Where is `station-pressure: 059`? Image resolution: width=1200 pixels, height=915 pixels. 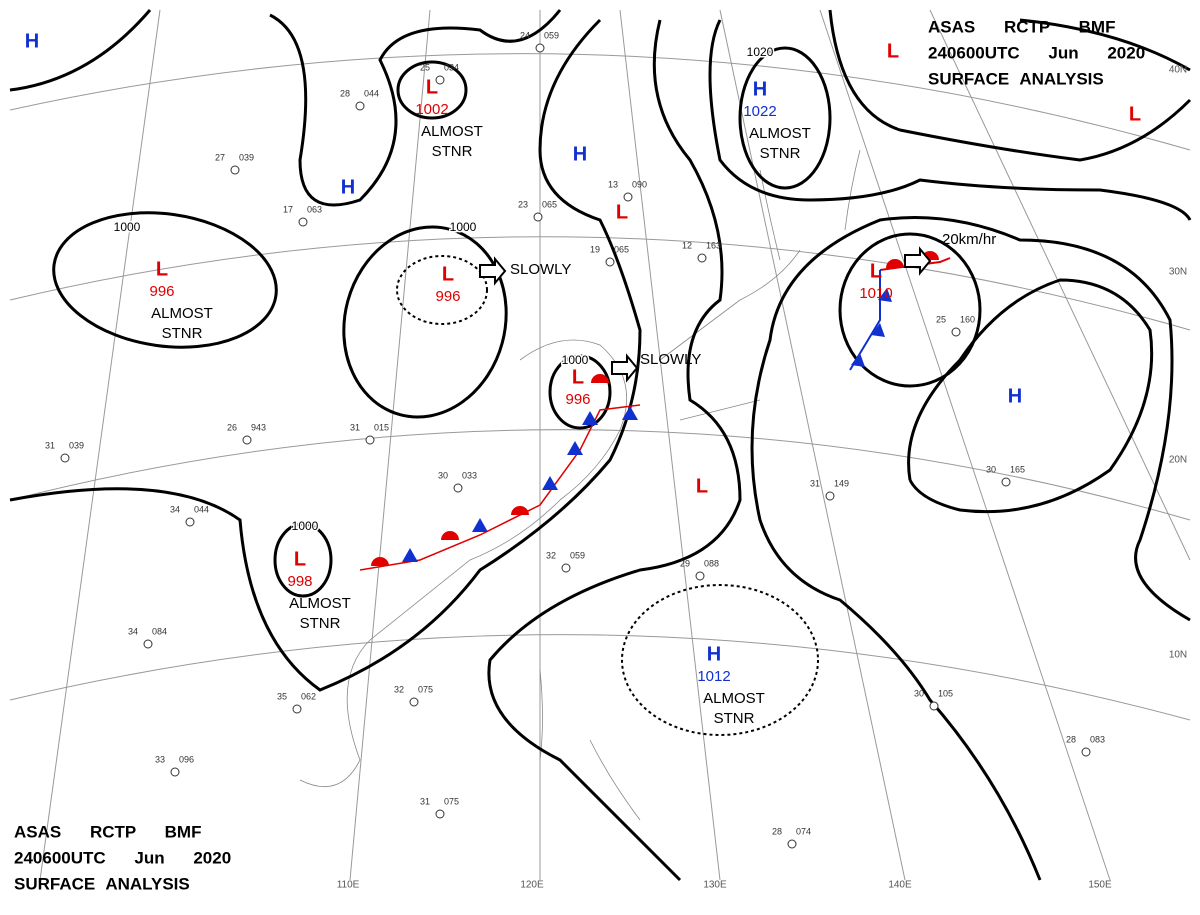 station-pressure: 059 is located at coordinates (551, 35).